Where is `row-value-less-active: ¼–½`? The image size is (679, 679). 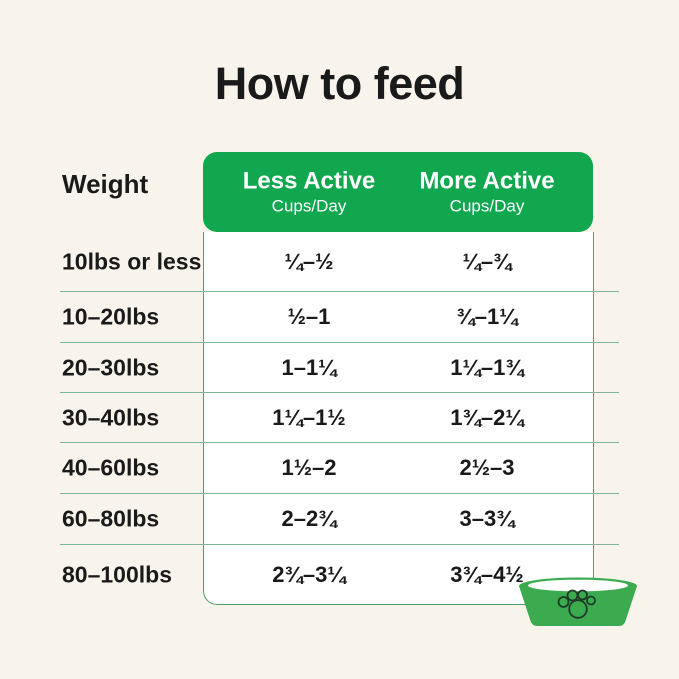 row-value-less-active: ¼–½ is located at coordinates (309, 261).